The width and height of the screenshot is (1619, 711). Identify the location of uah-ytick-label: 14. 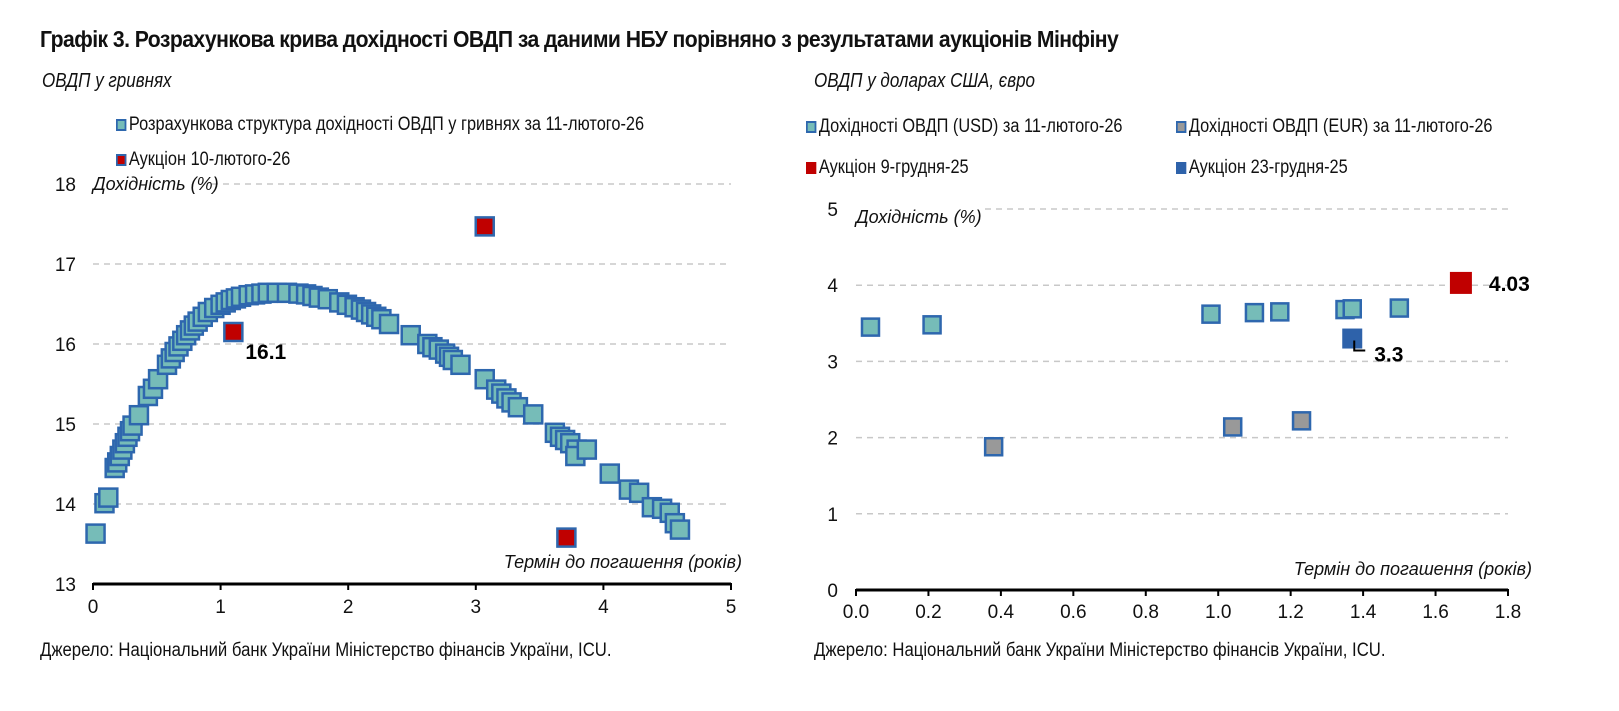
(66, 505).